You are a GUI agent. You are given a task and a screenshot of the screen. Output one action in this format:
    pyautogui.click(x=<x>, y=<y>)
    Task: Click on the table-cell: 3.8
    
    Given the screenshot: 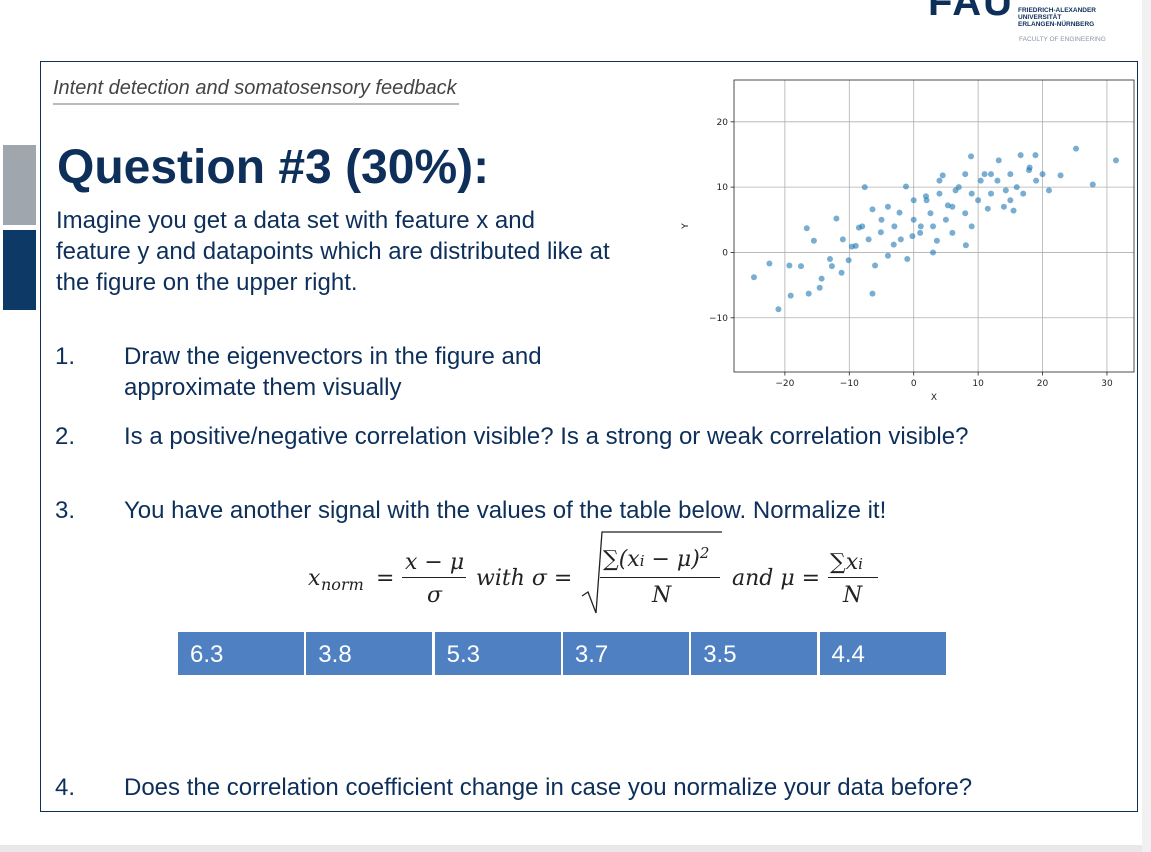 What is the action you would take?
    pyautogui.click(x=369, y=653)
    